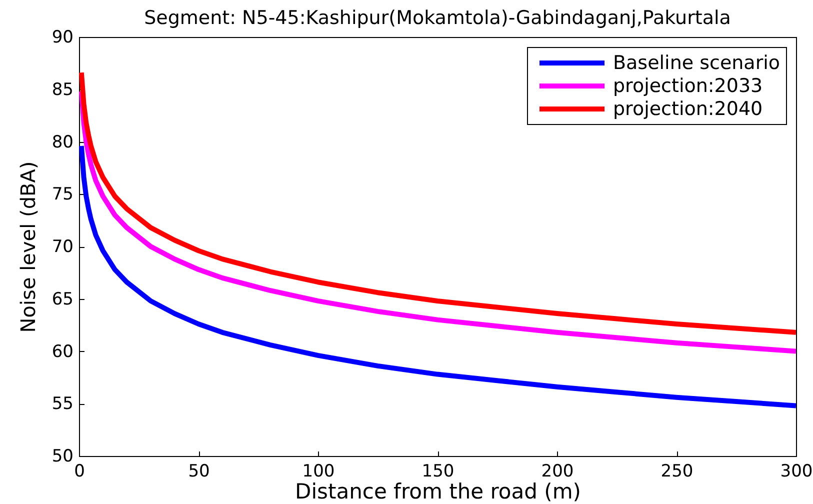 The image size is (813, 504). What do you see at coordinates (63, 247) in the screenshot?
I see `y-tick-label: 70` at bounding box center [63, 247].